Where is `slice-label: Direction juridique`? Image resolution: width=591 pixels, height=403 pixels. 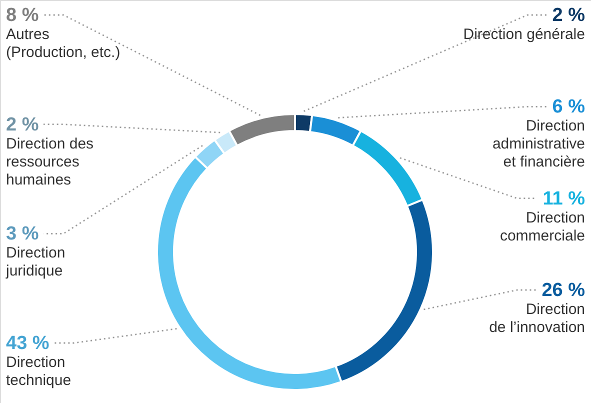
slice-label: Direction juridique is located at coordinates (35, 262).